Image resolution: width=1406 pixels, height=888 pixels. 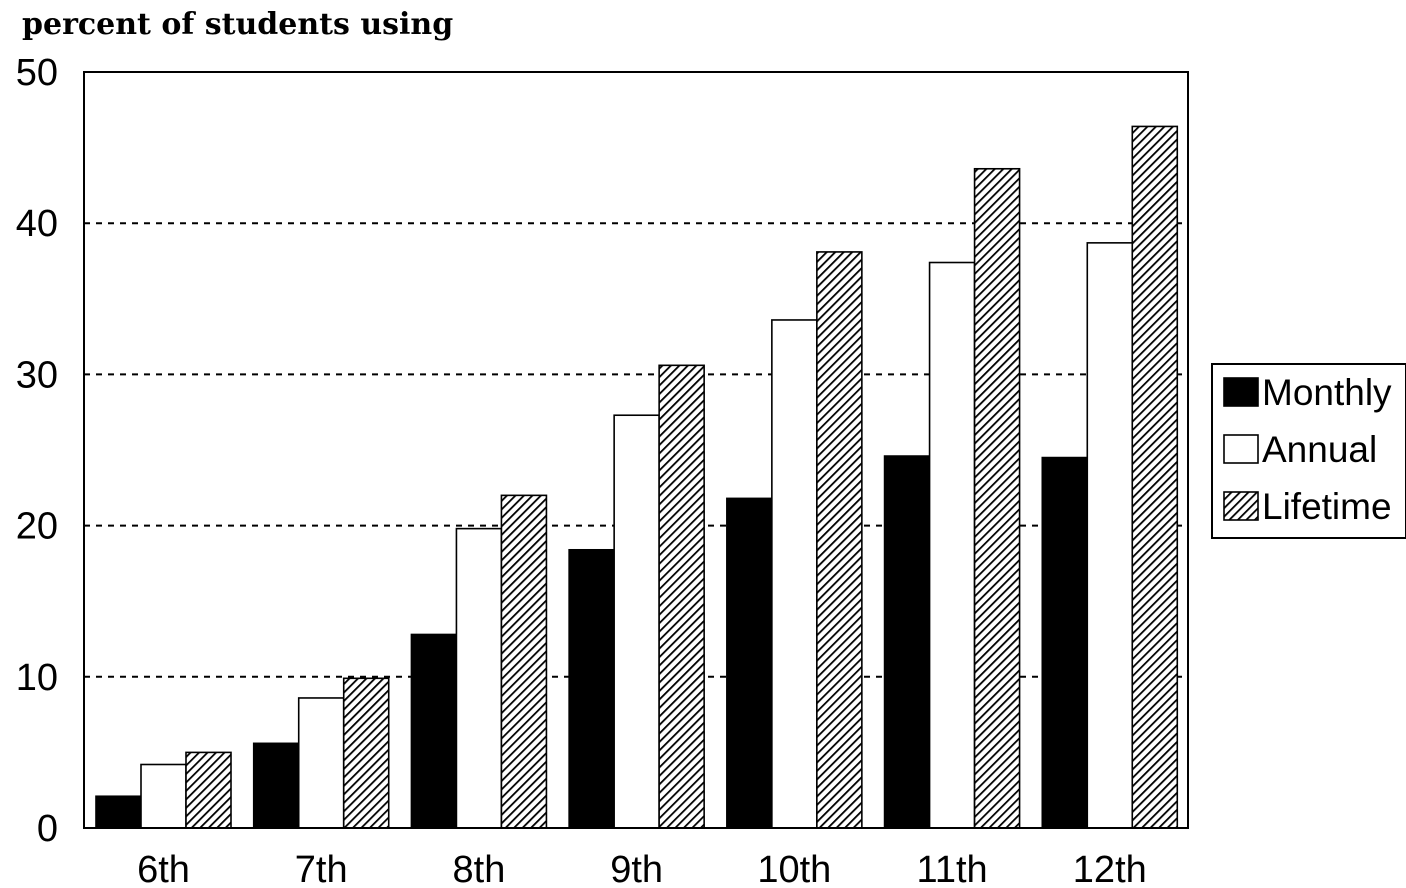 What do you see at coordinates (163, 796) in the screenshot?
I see `bar-annual-6th` at bounding box center [163, 796].